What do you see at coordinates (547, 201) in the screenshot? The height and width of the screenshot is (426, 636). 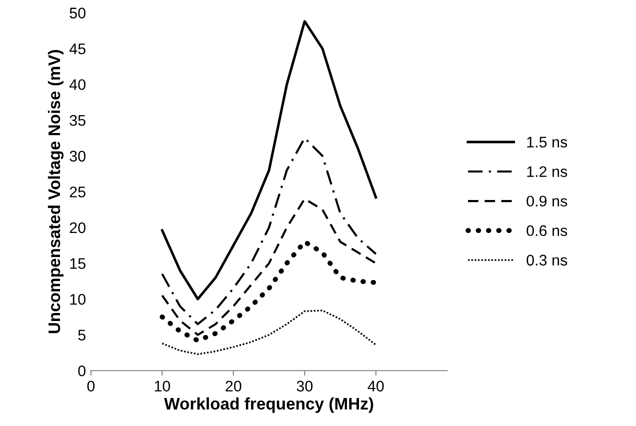 I see `legend-label: 0.9 ns` at bounding box center [547, 201].